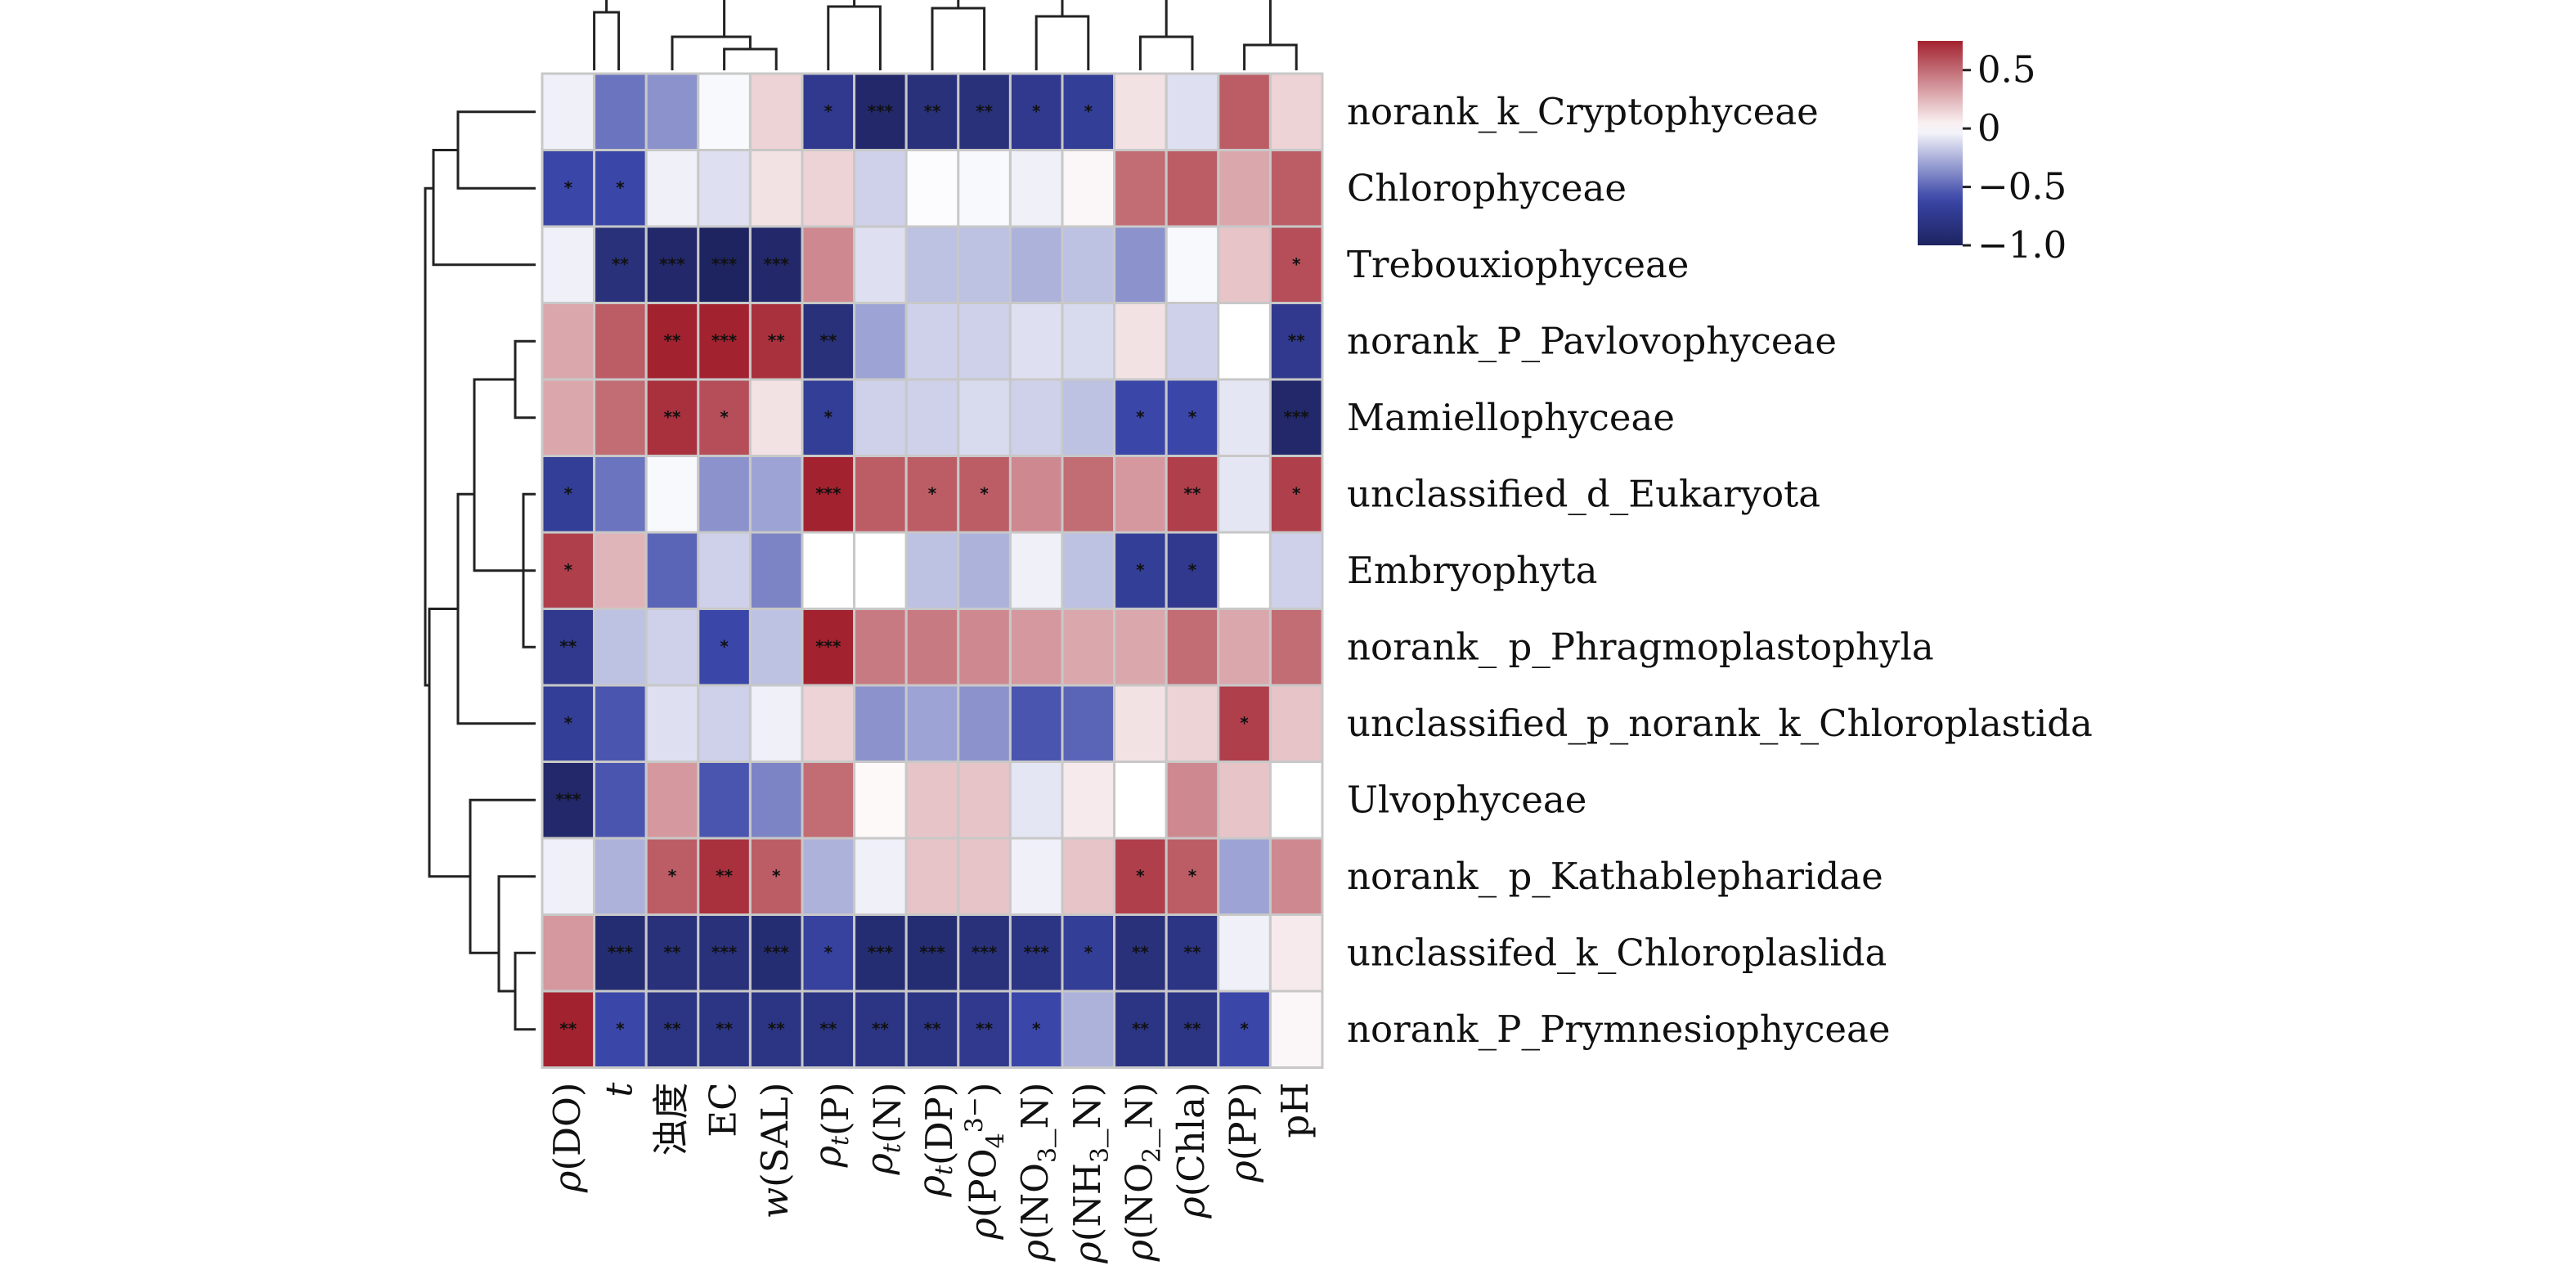 This screenshot has height=1288, width=2576. Describe the element at coordinates (724, 1111) in the screenshot. I see `column-label: EC` at that location.